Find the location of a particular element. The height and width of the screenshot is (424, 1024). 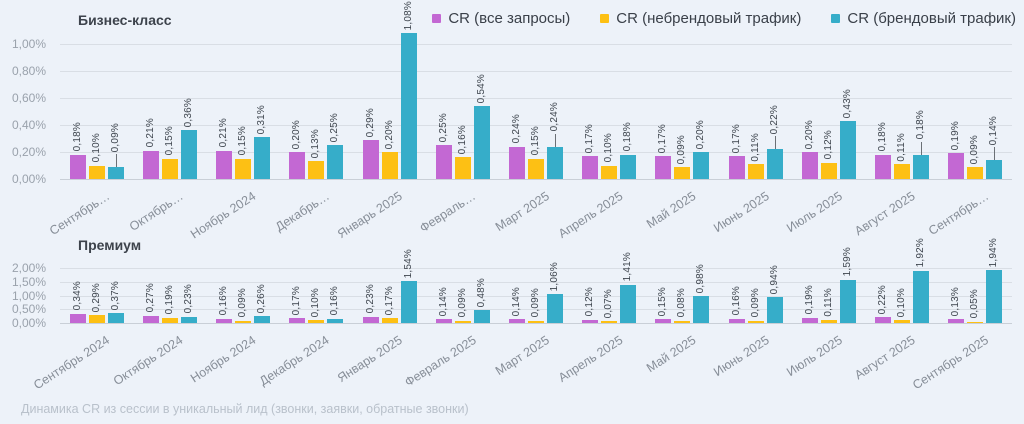

x-axis-tick-label: Июнь 2025 is located at coordinates (741, 356).